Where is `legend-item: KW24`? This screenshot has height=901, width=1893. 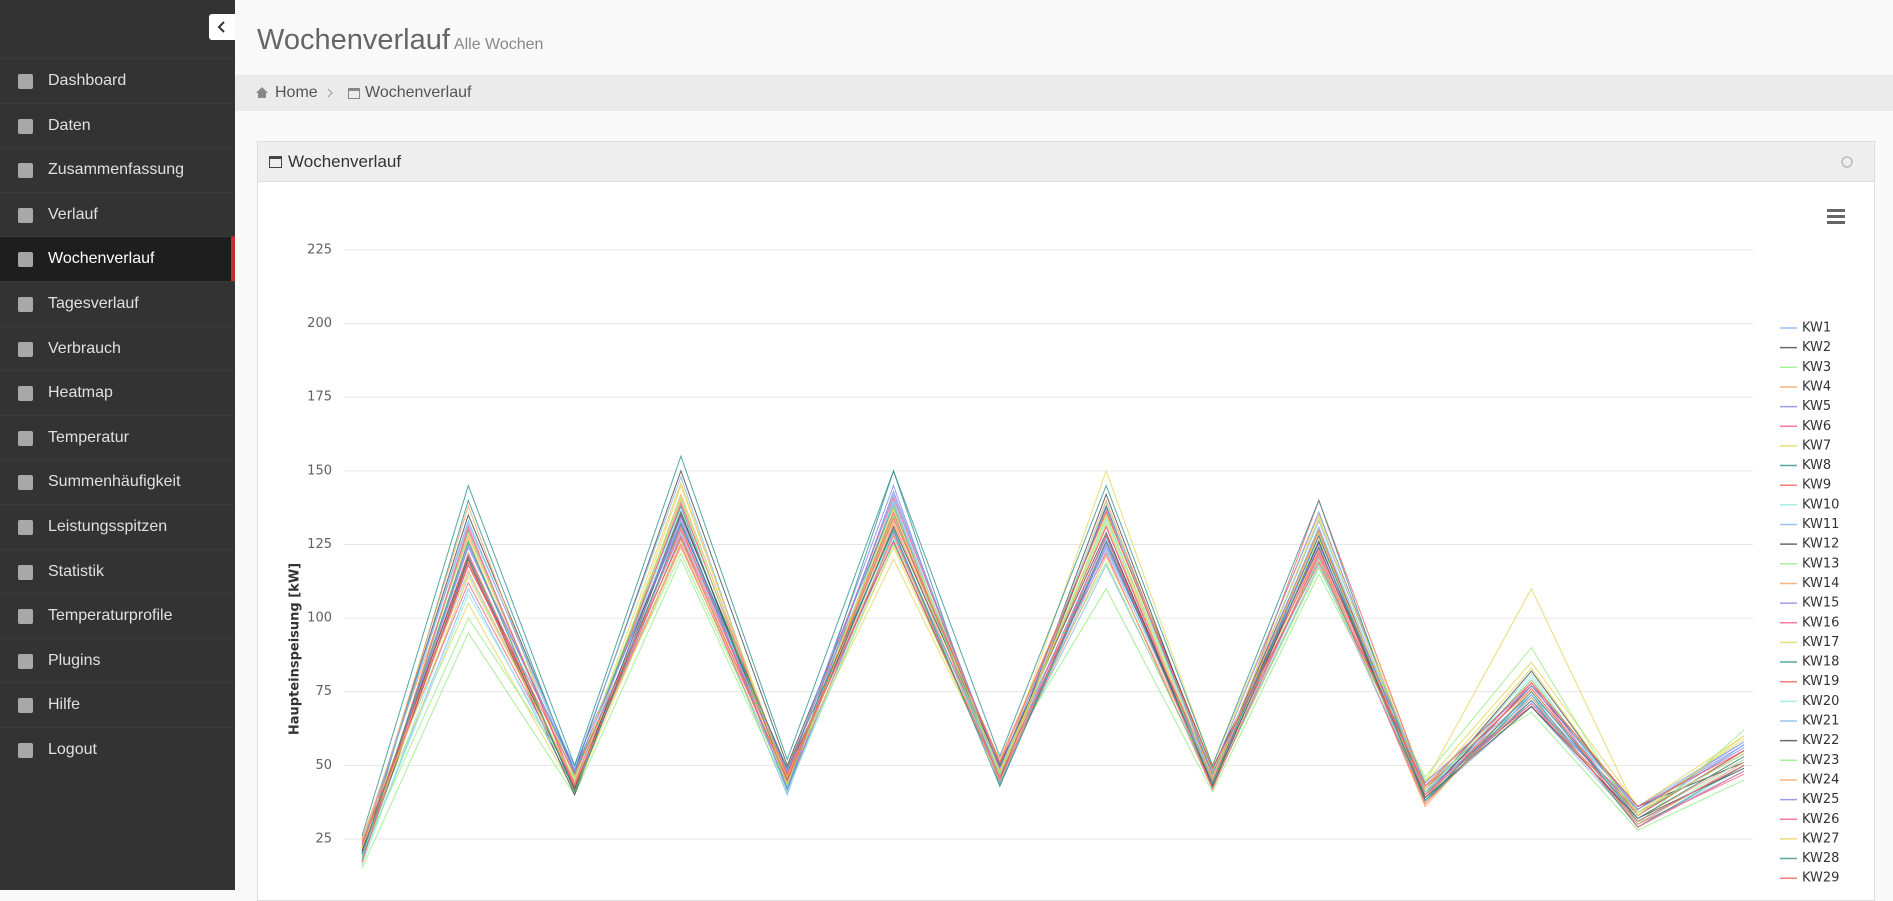 legend-item: KW24 is located at coordinates (1809, 779).